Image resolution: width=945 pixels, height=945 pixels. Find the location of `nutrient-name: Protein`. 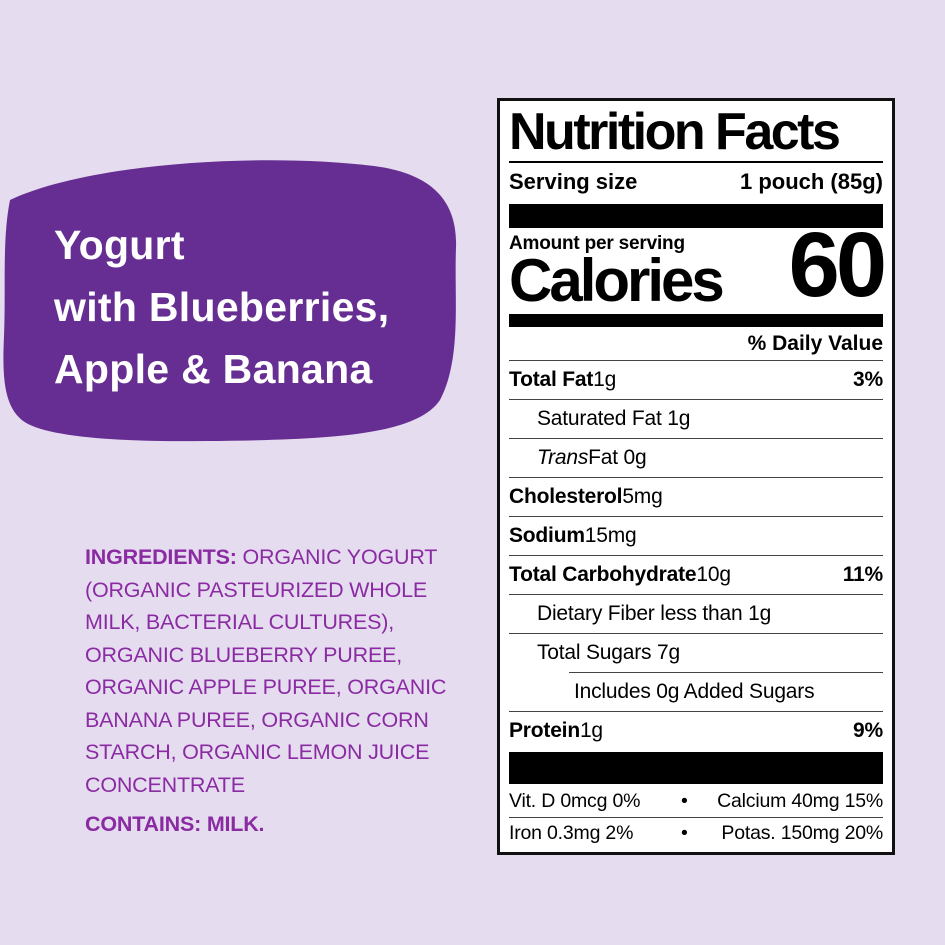

nutrient-name: Protein is located at coordinates (544, 730).